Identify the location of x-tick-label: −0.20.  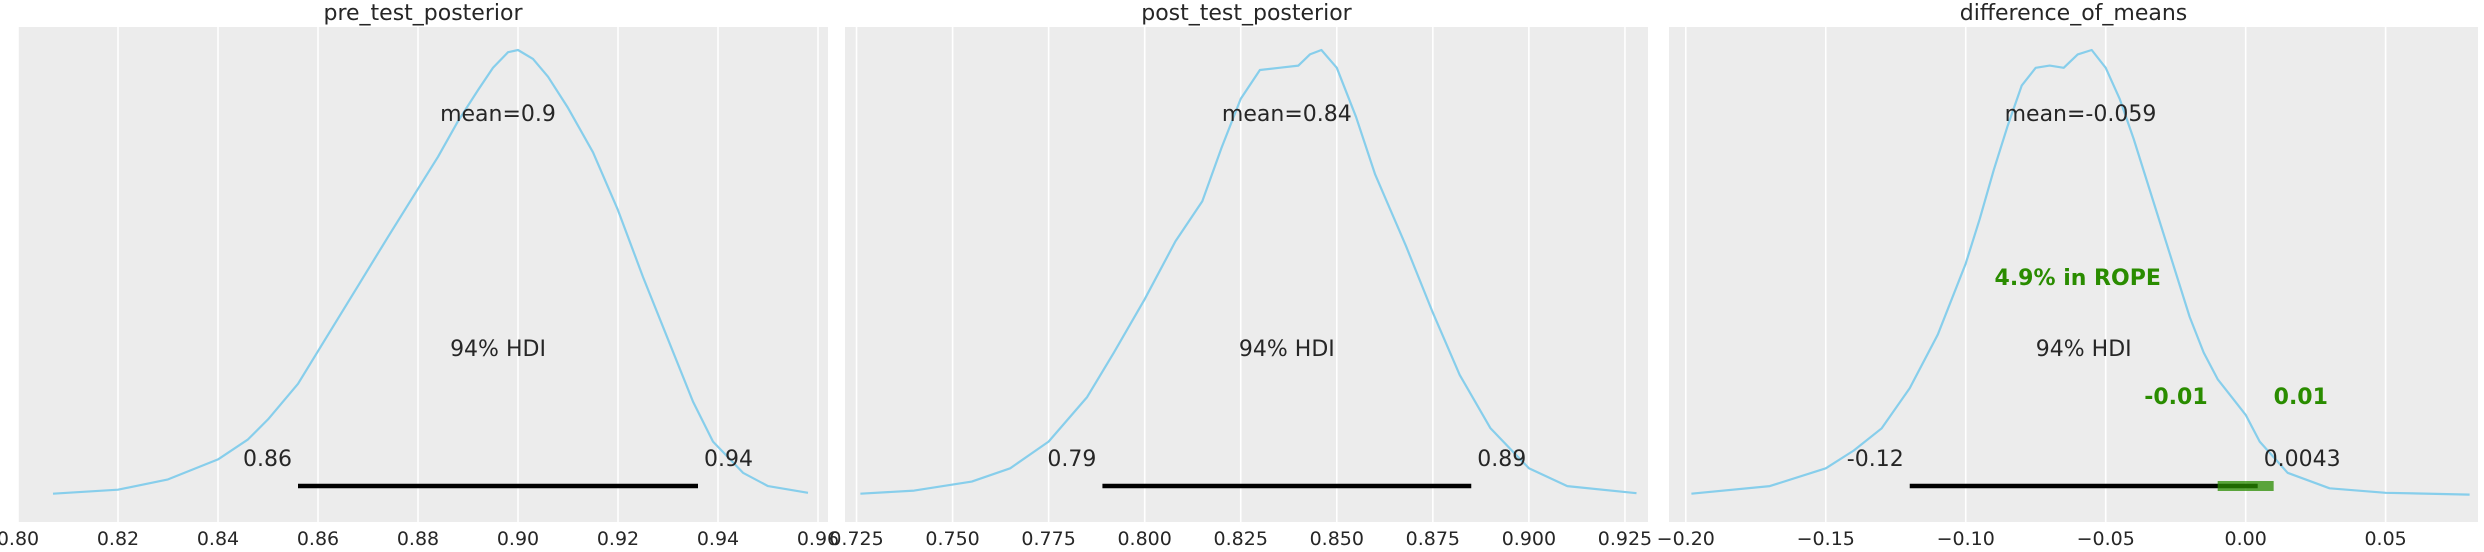
(1686, 539).